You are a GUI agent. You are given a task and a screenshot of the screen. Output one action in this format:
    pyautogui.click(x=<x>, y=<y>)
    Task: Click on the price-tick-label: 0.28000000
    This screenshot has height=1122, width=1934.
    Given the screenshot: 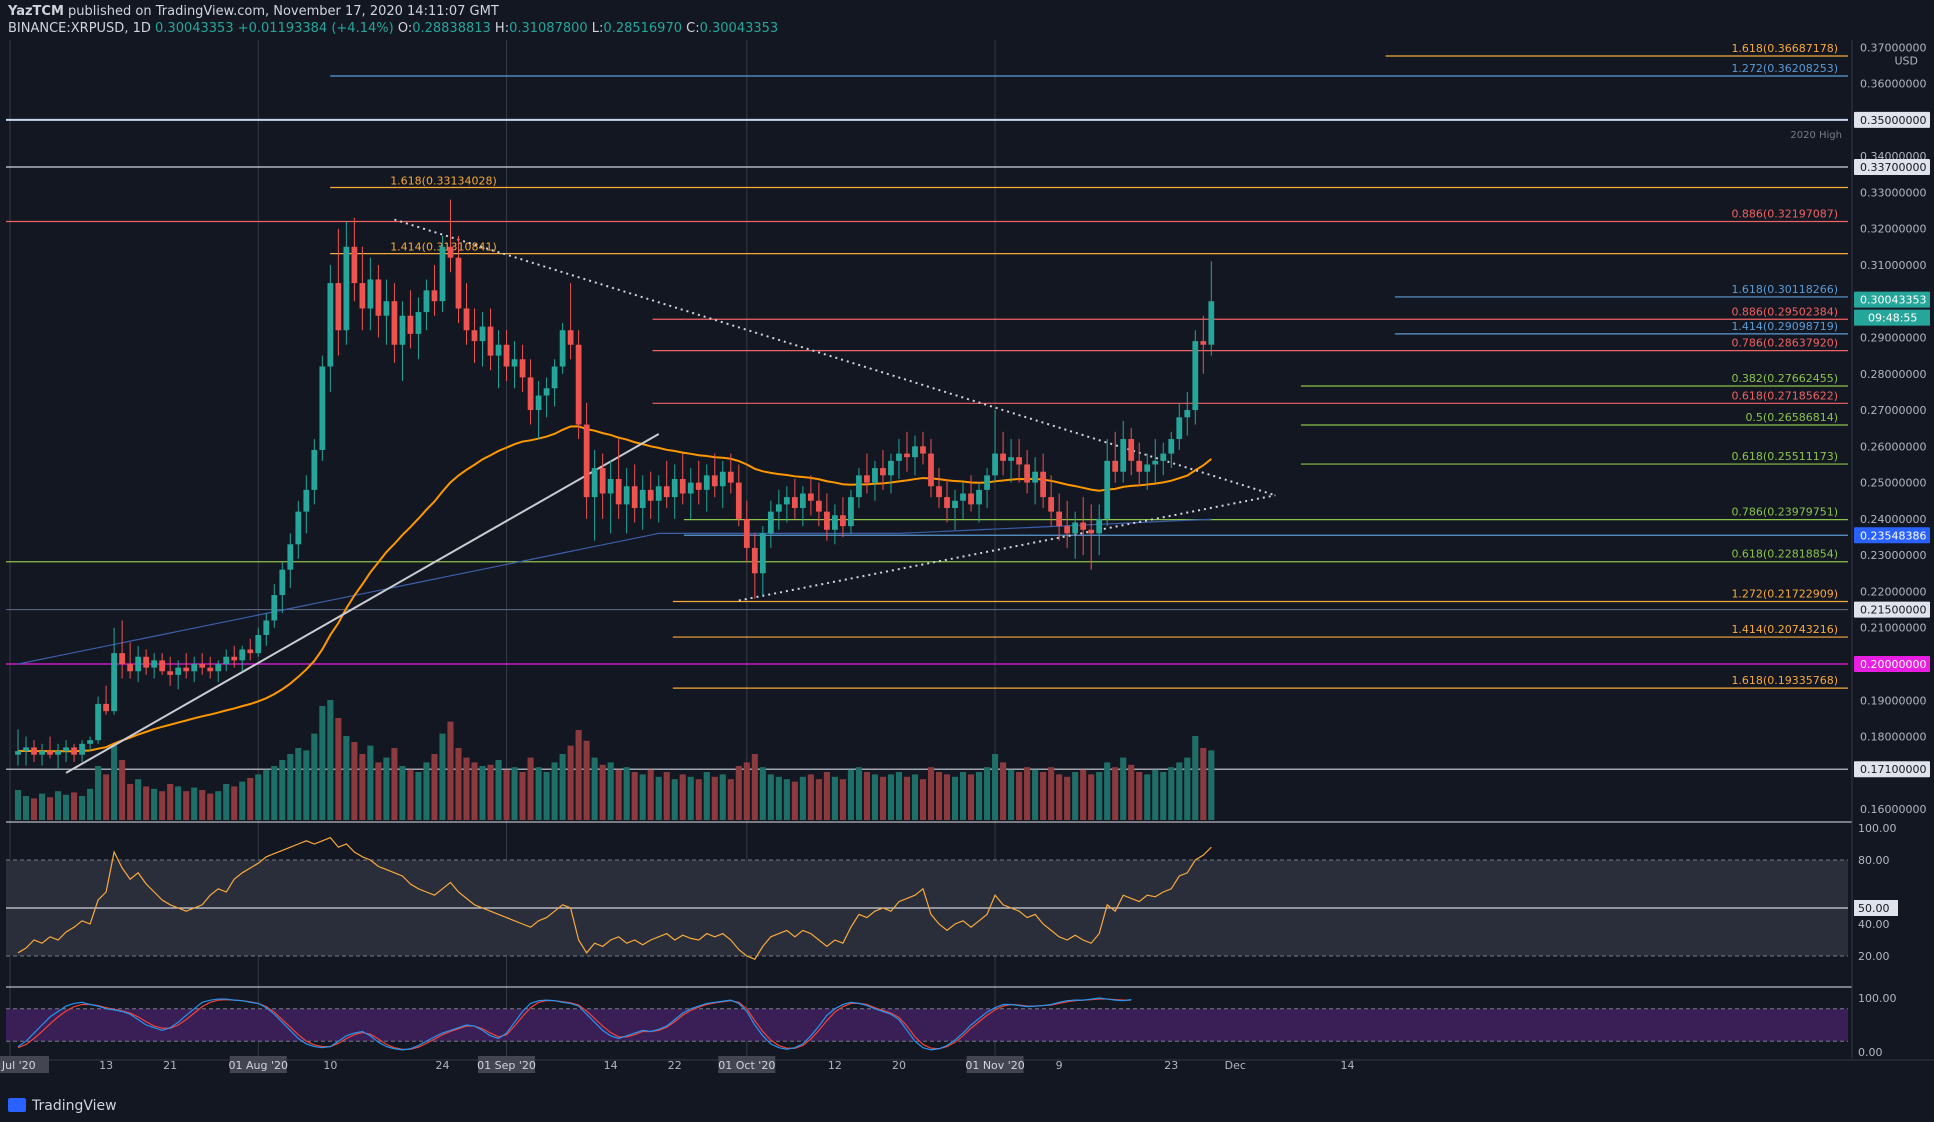 What is the action you would take?
    pyautogui.click(x=1893, y=374)
    